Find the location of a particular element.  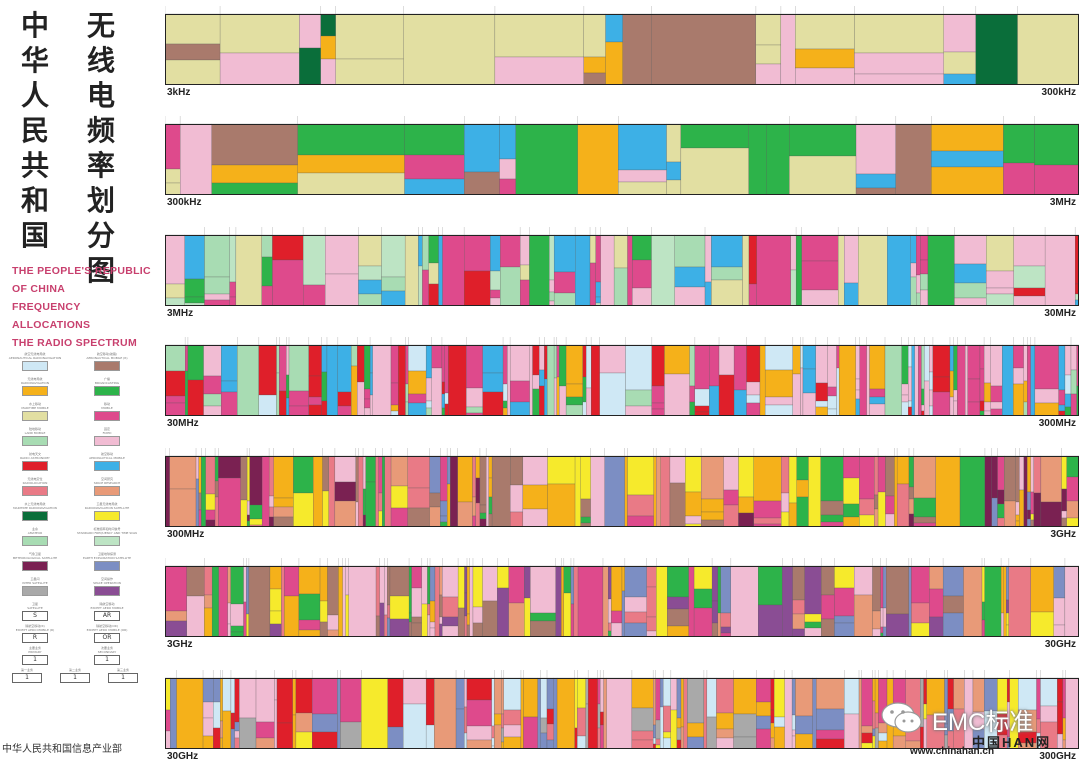

band-start-label: 30MHz is located at coordinates (183, 423).